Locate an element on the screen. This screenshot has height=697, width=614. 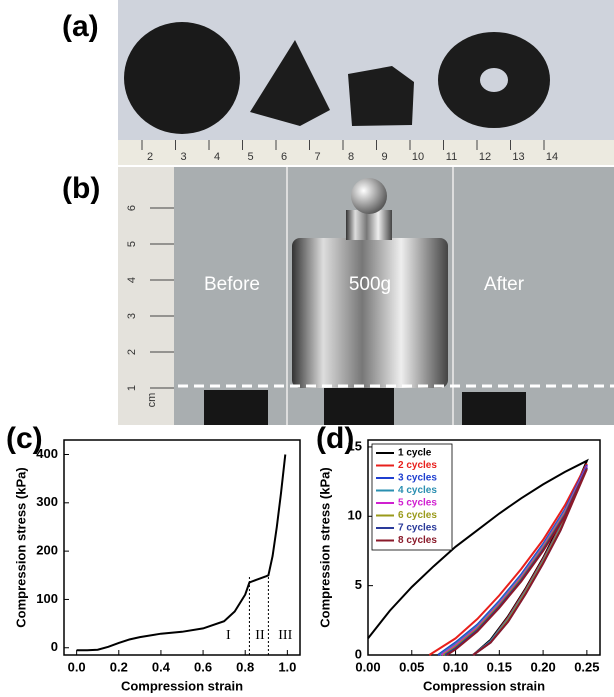
ruler-label: 9 is located at coordinates (384, 157).